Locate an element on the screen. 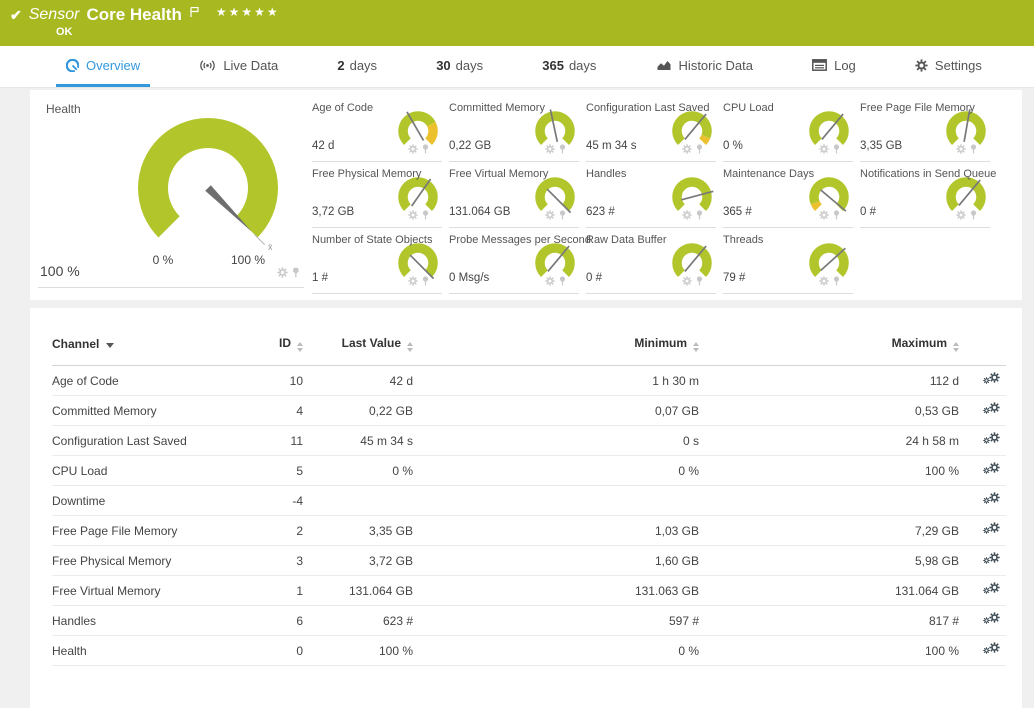  cell-channel: Health is located at coordinates (155, 650).